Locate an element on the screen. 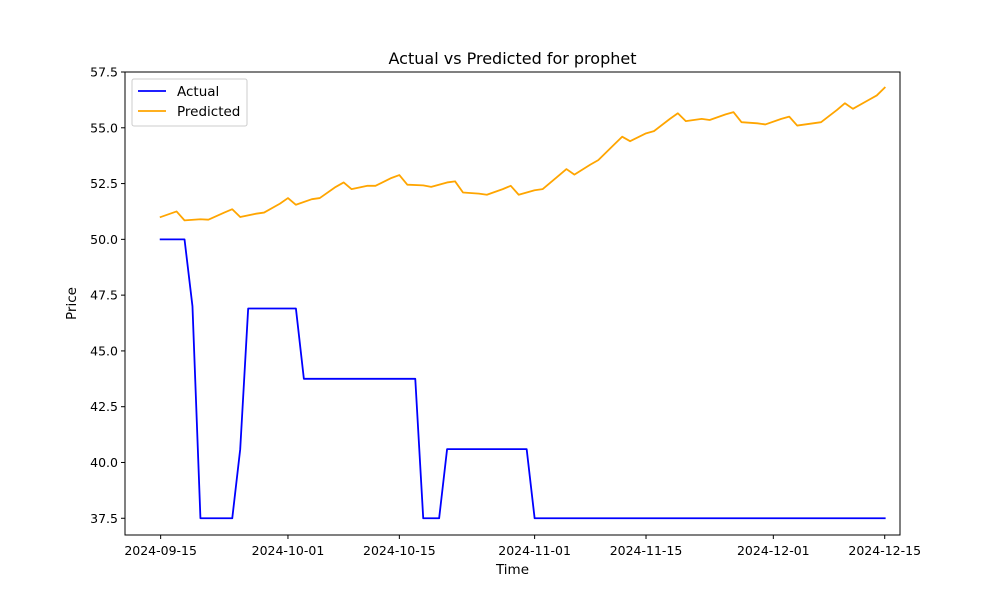  y-tick-label: 52.5 is located at coordinates (104, 183).